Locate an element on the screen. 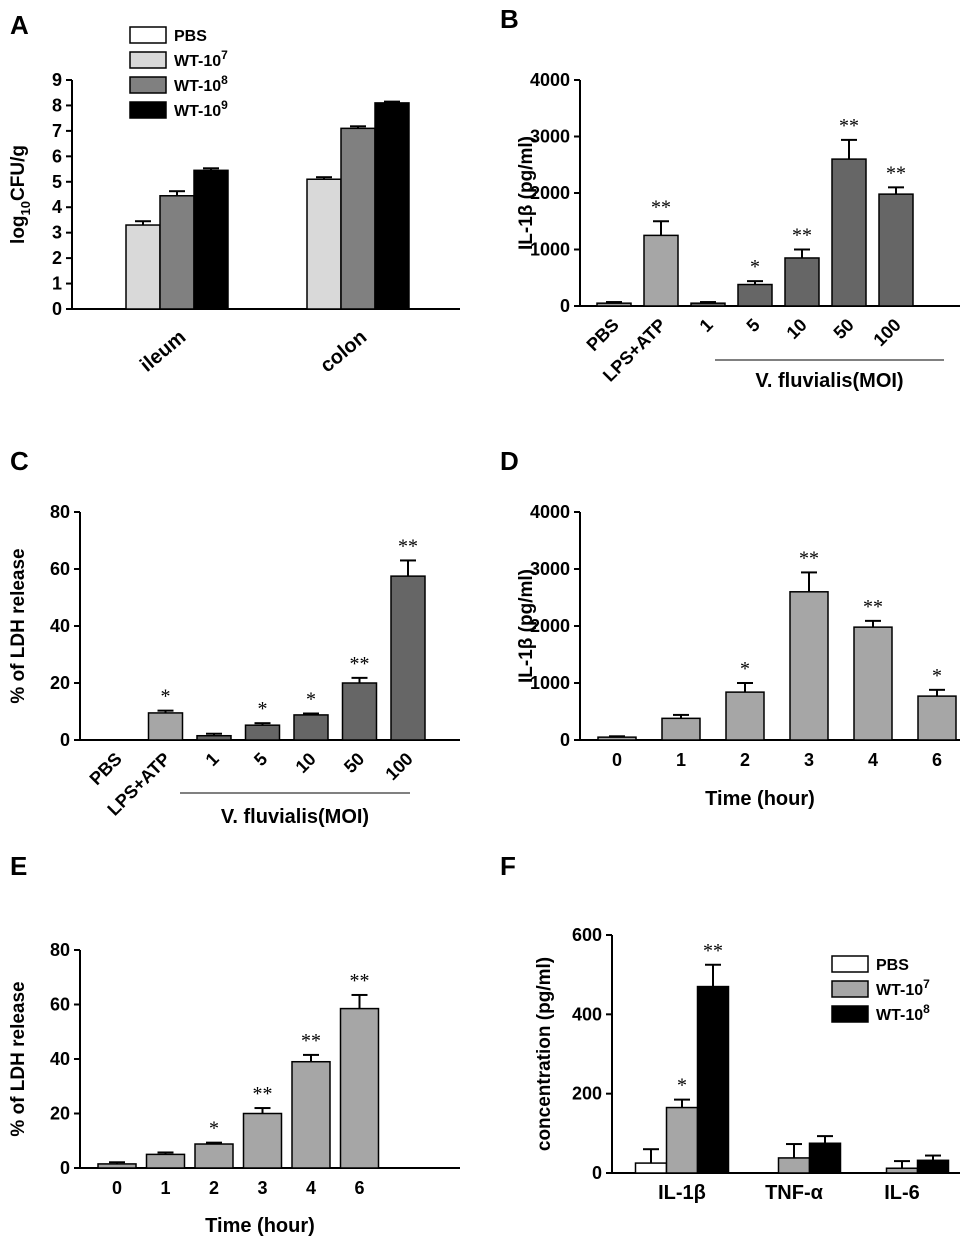 This screenshot has width=970, height=1242. y-tick-label: 600 is located at coordinates (587, 935).